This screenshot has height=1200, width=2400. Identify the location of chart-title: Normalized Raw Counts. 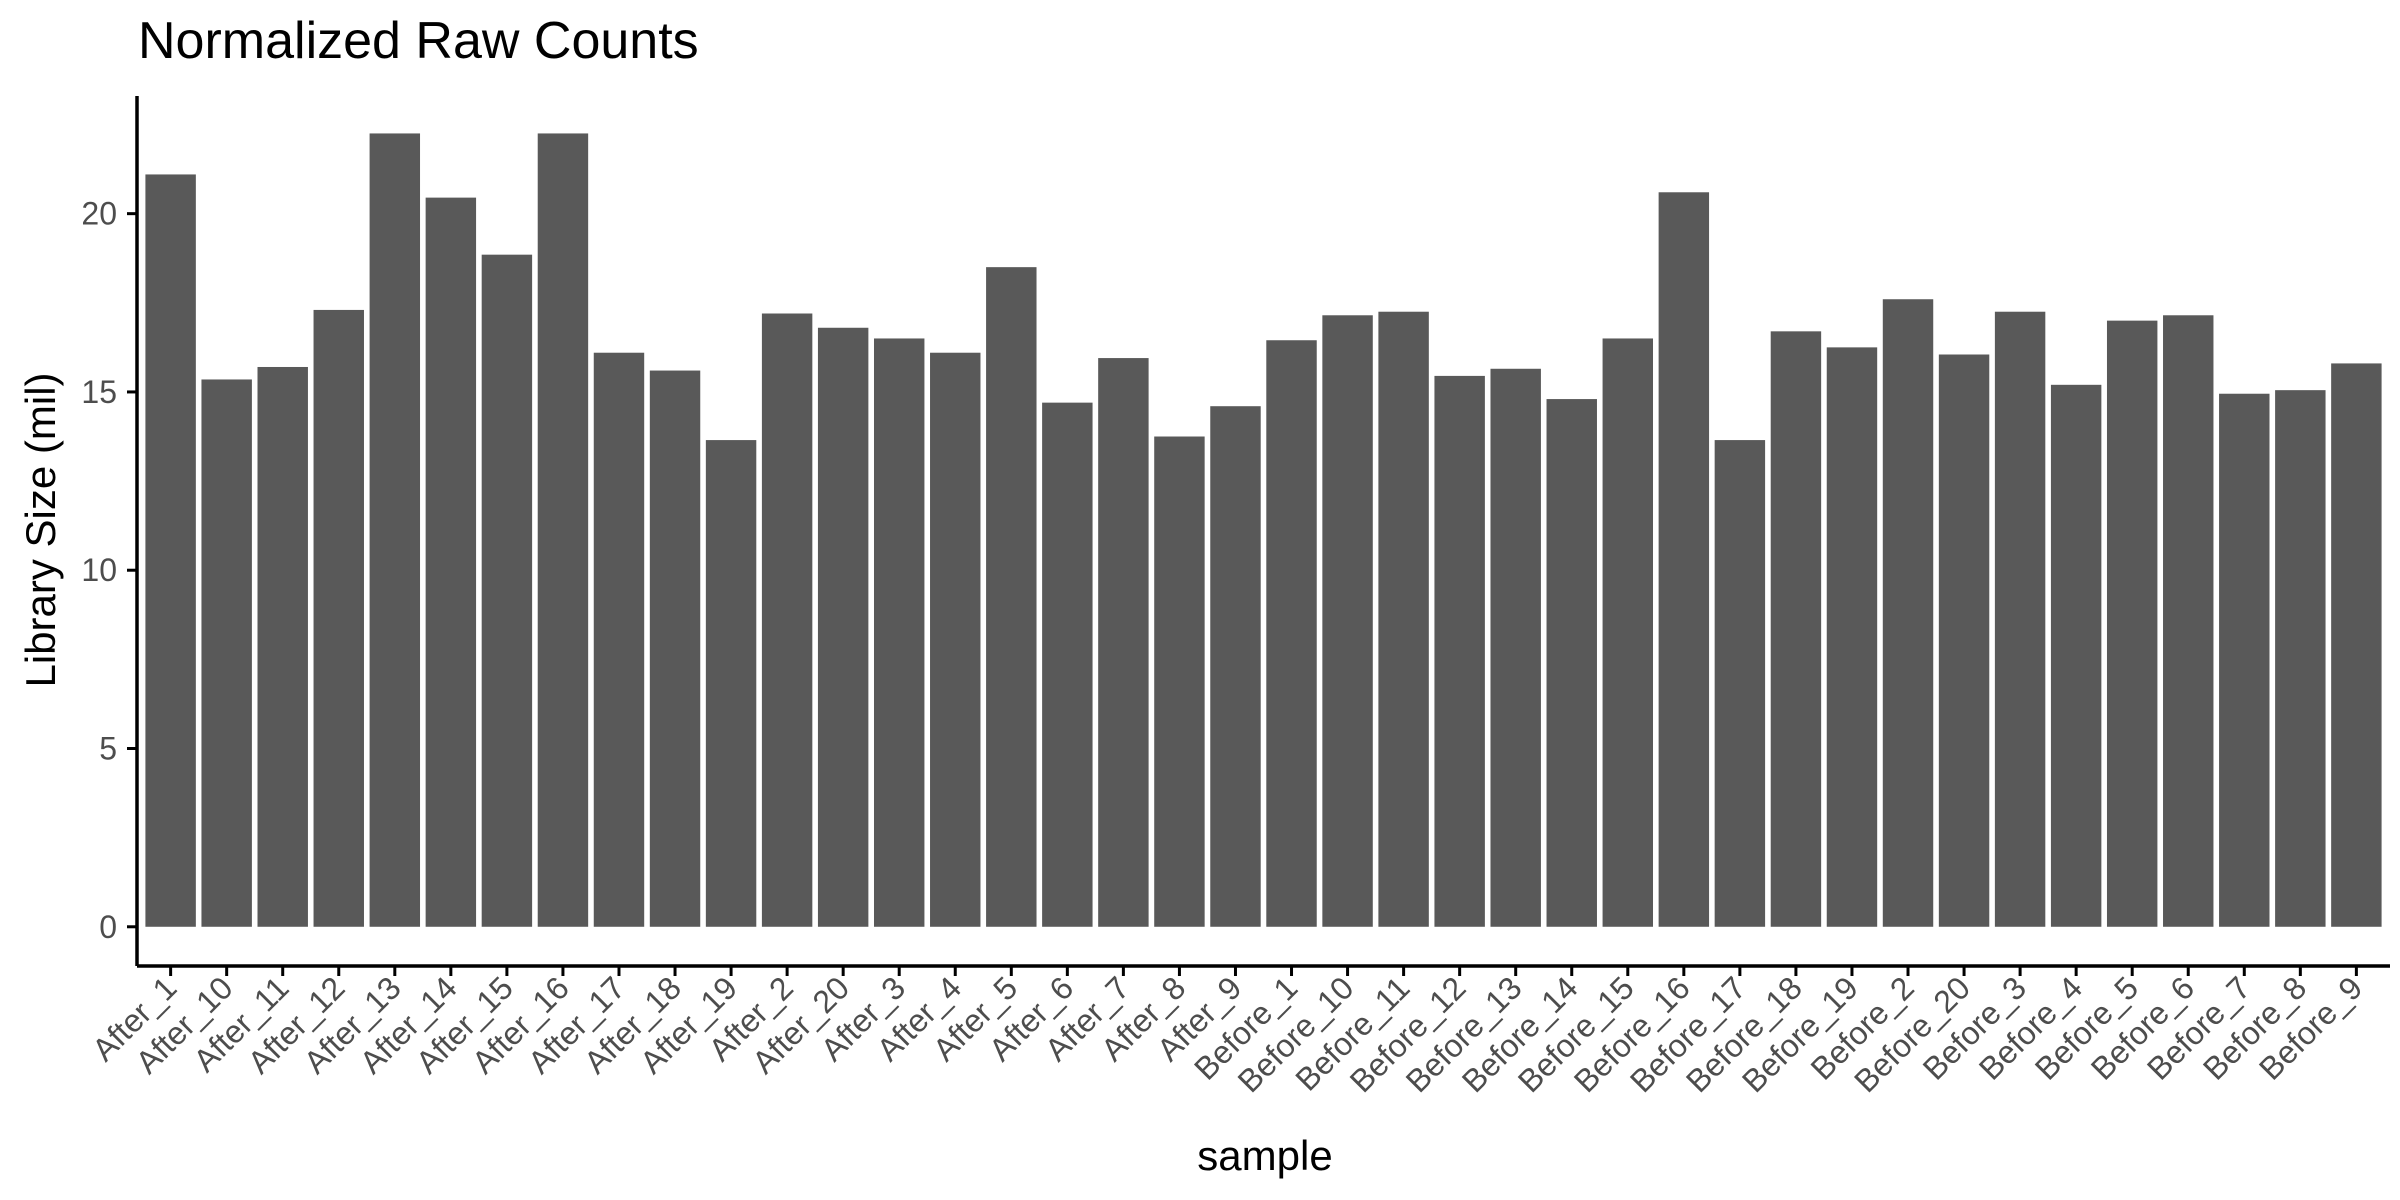
(418, 41).